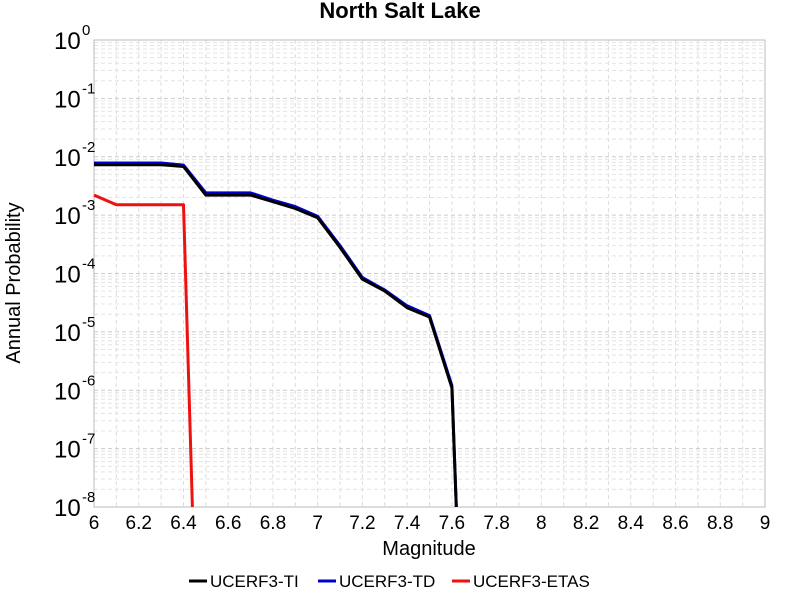  I want to click on y-tick: 10 -5, so click(74, 330).